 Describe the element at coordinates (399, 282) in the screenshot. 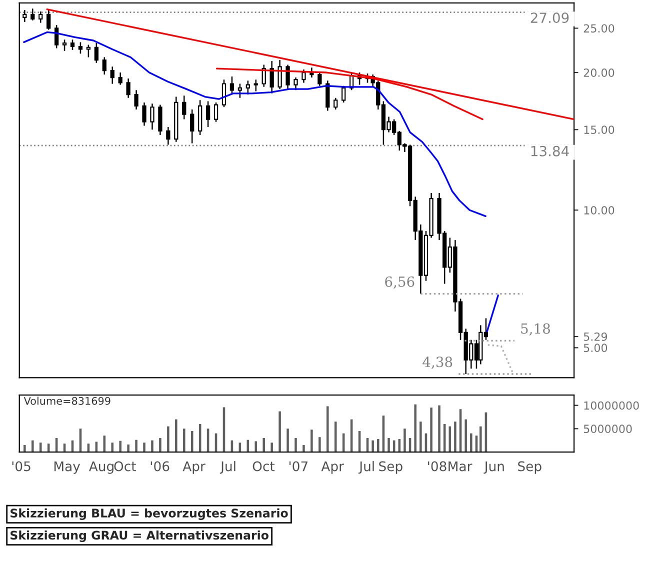

I see `annotation: 6,56` at that location.